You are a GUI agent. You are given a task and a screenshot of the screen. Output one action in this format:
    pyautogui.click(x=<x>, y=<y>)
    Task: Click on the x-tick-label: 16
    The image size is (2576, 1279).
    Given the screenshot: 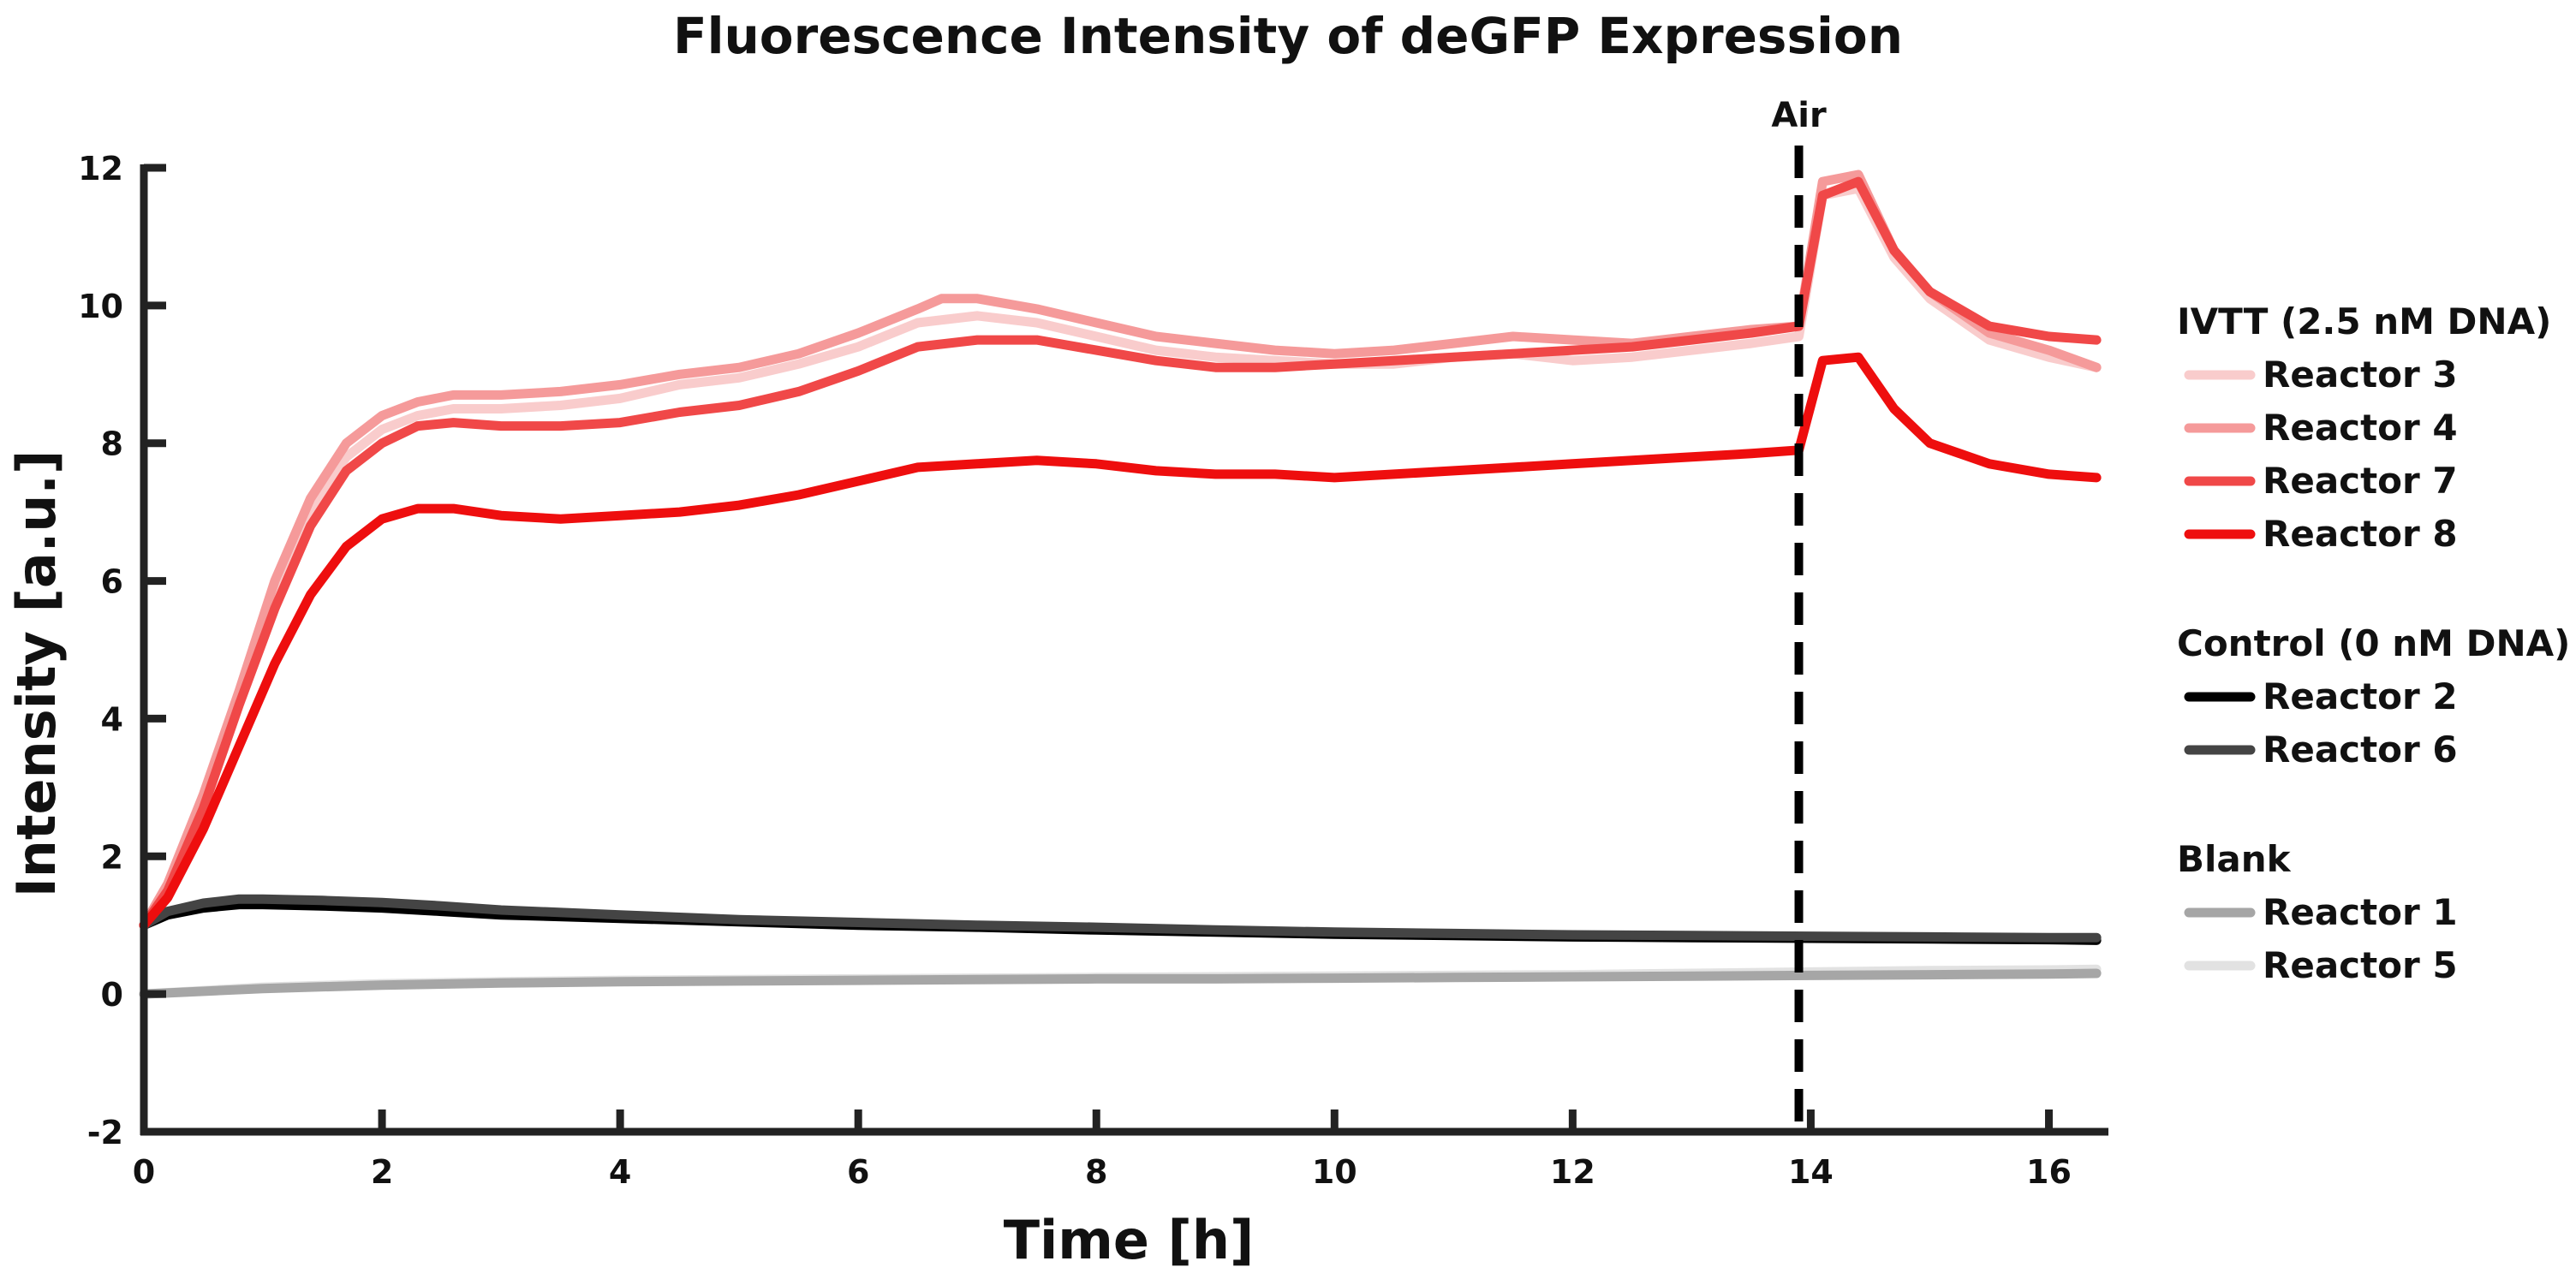 What is the action you would take?
    pyautogui.click(x=2049, y=1172)
    